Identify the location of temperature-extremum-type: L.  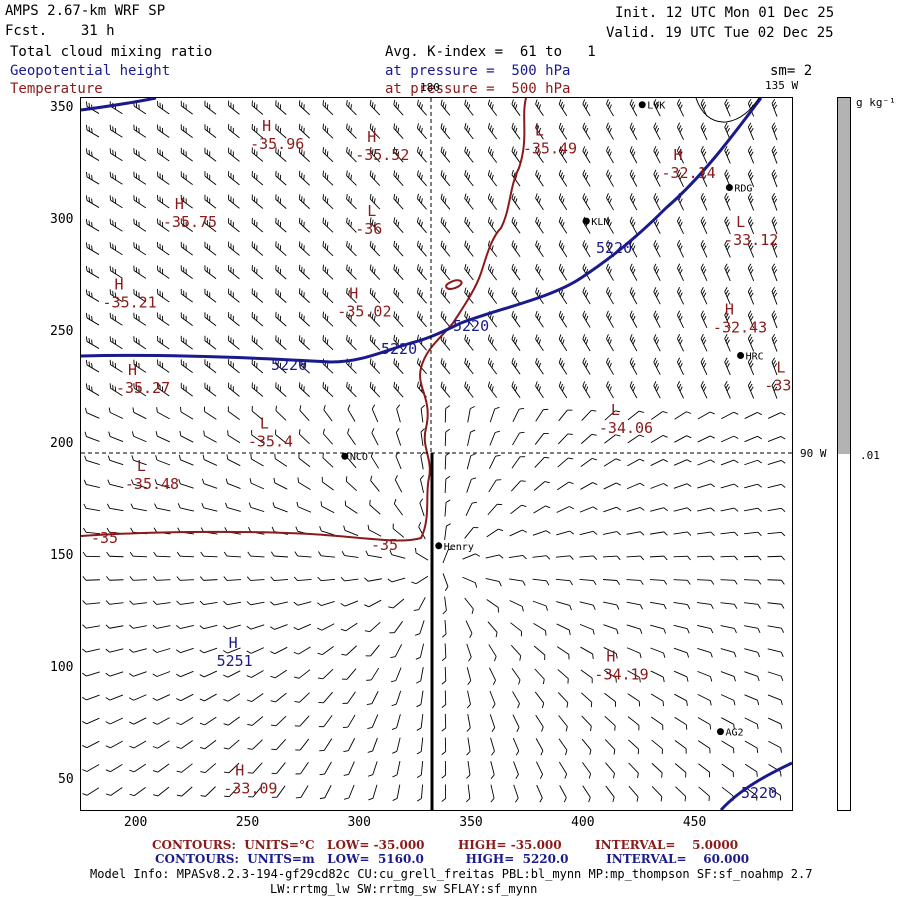
(780, 368).